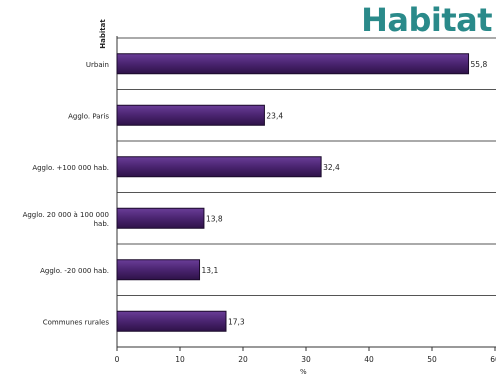 The width and height of the screenshot is (496, 376). What do you see at coordinates (331, 167) in the screenshot?
I see `bar-value-label: 32,4` at bounding box center [331, 167].